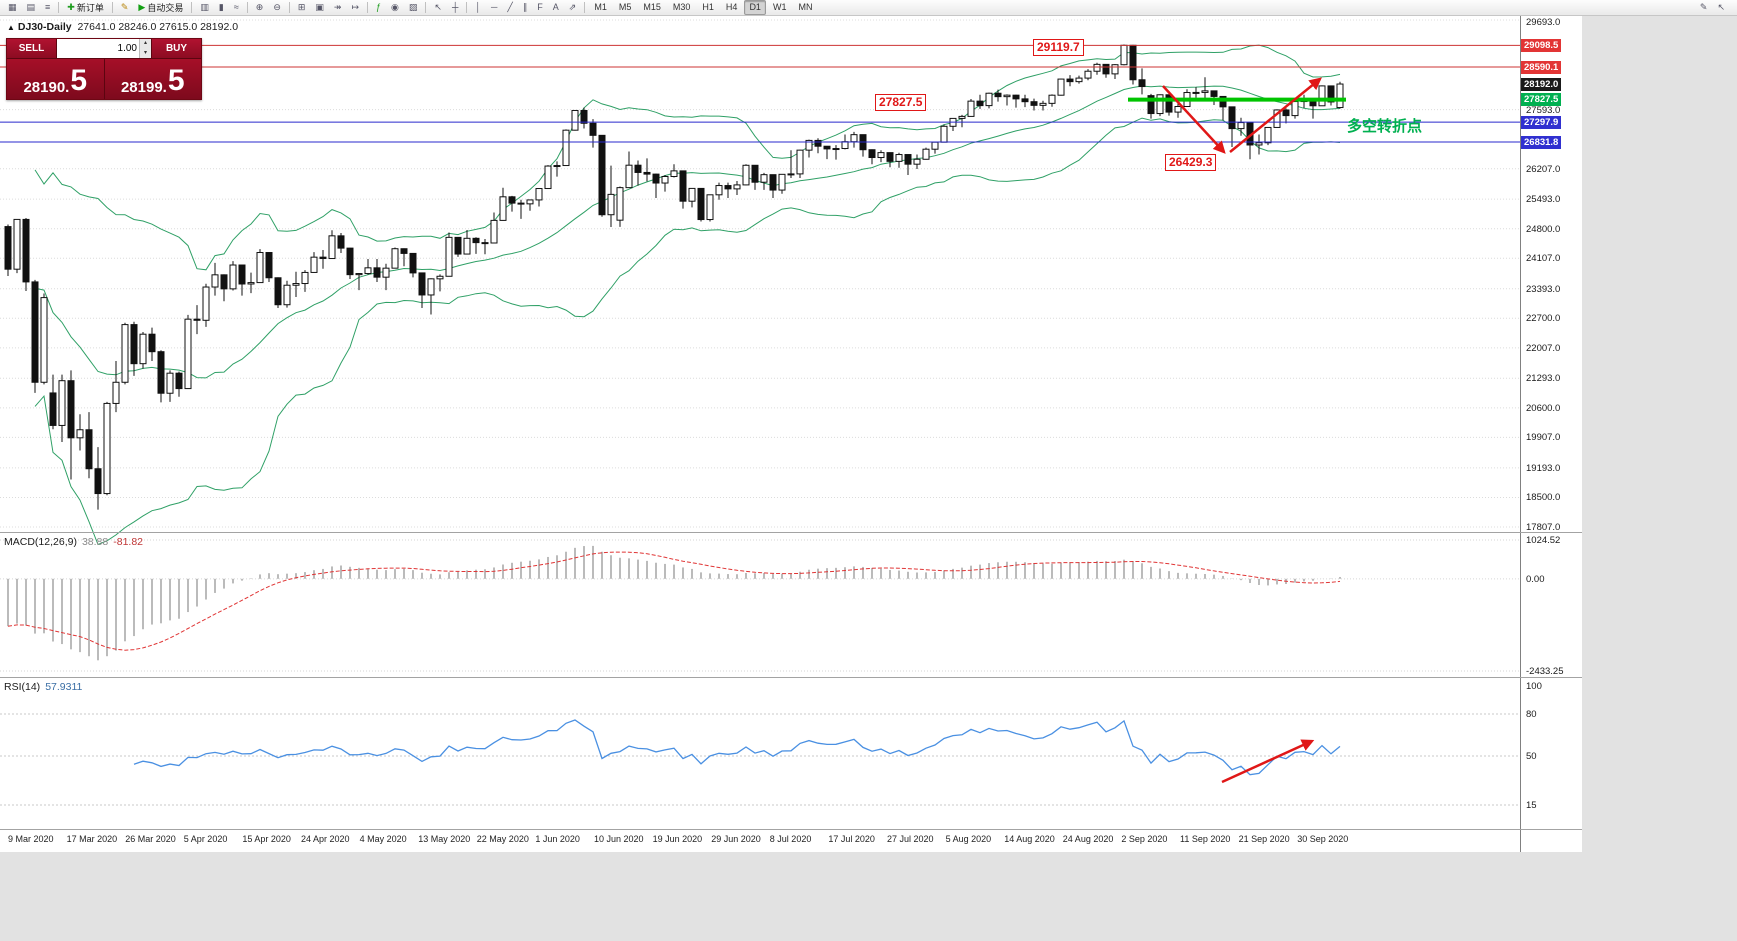  I want to click on buy-price: 28199. 5, so click(153, 79).